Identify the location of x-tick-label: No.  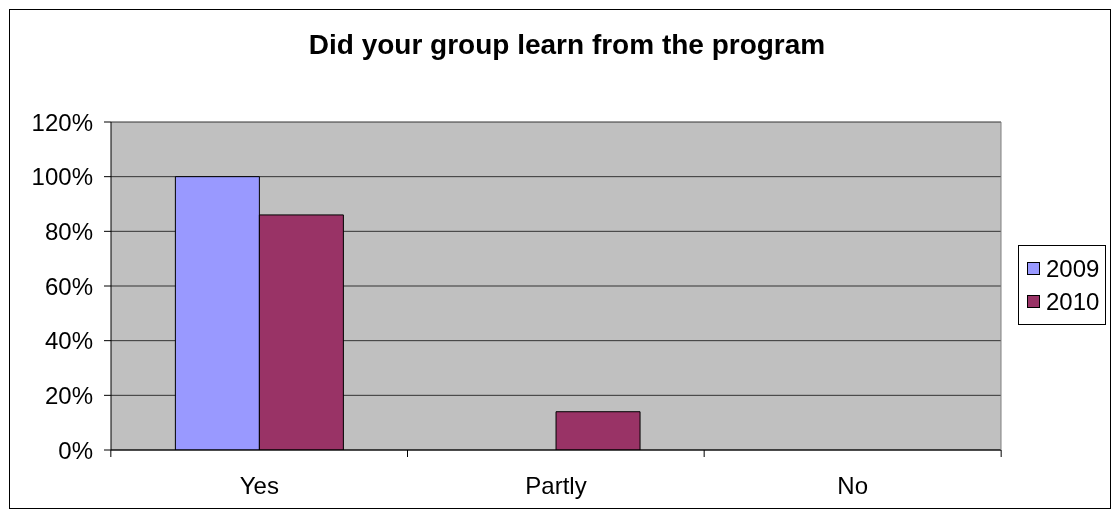
(853, 485).